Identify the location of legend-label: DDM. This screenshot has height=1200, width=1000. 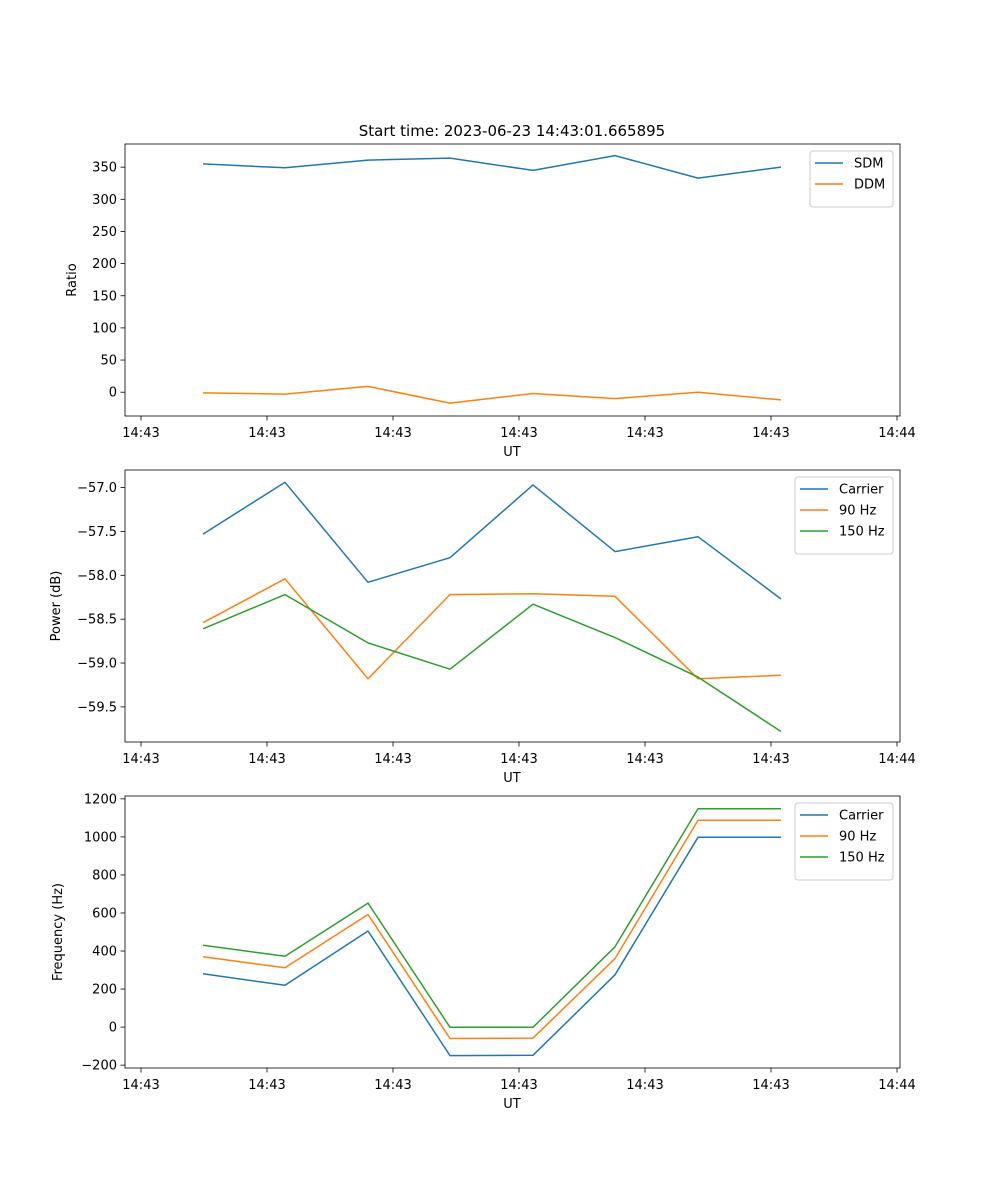
(869, 185).